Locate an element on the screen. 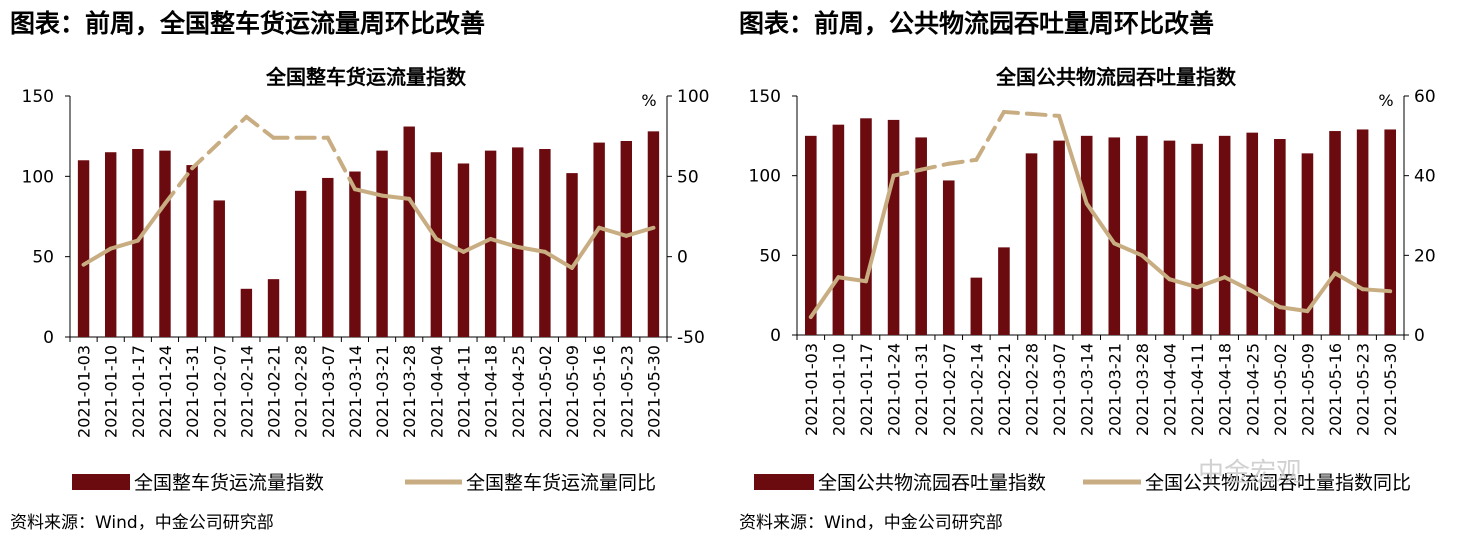 The height and width of the screenshot is (540, 1458). x-tick-label: 2021-01-10 is located at coordinates (111, 391).